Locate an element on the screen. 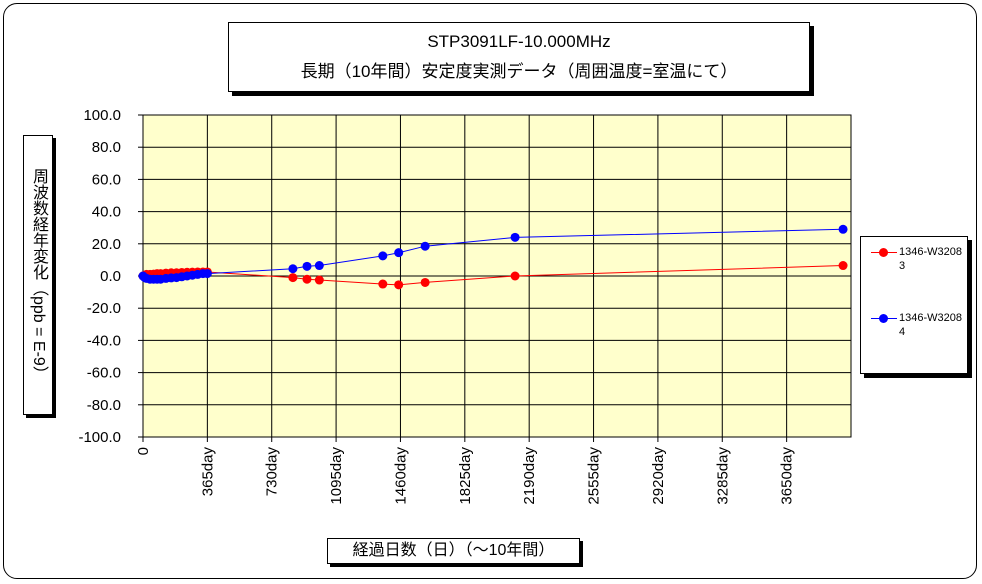 The image size is (982, 584). legend-item-series-2: 1346-W32084 is located at coordinates (914, 326).